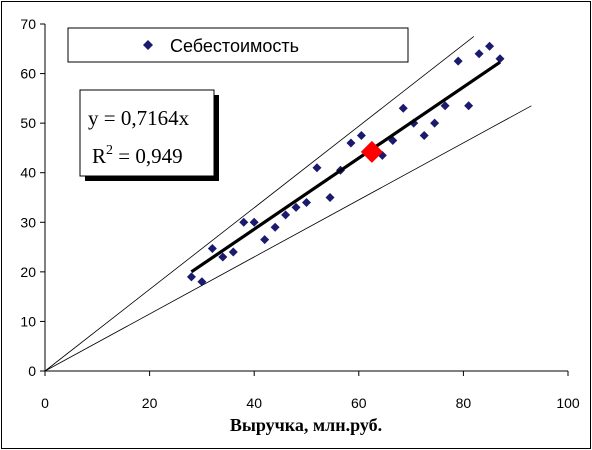 The height and width of the screenshot is (450, 592). I want to click on annotation-box, so click(147, 133).